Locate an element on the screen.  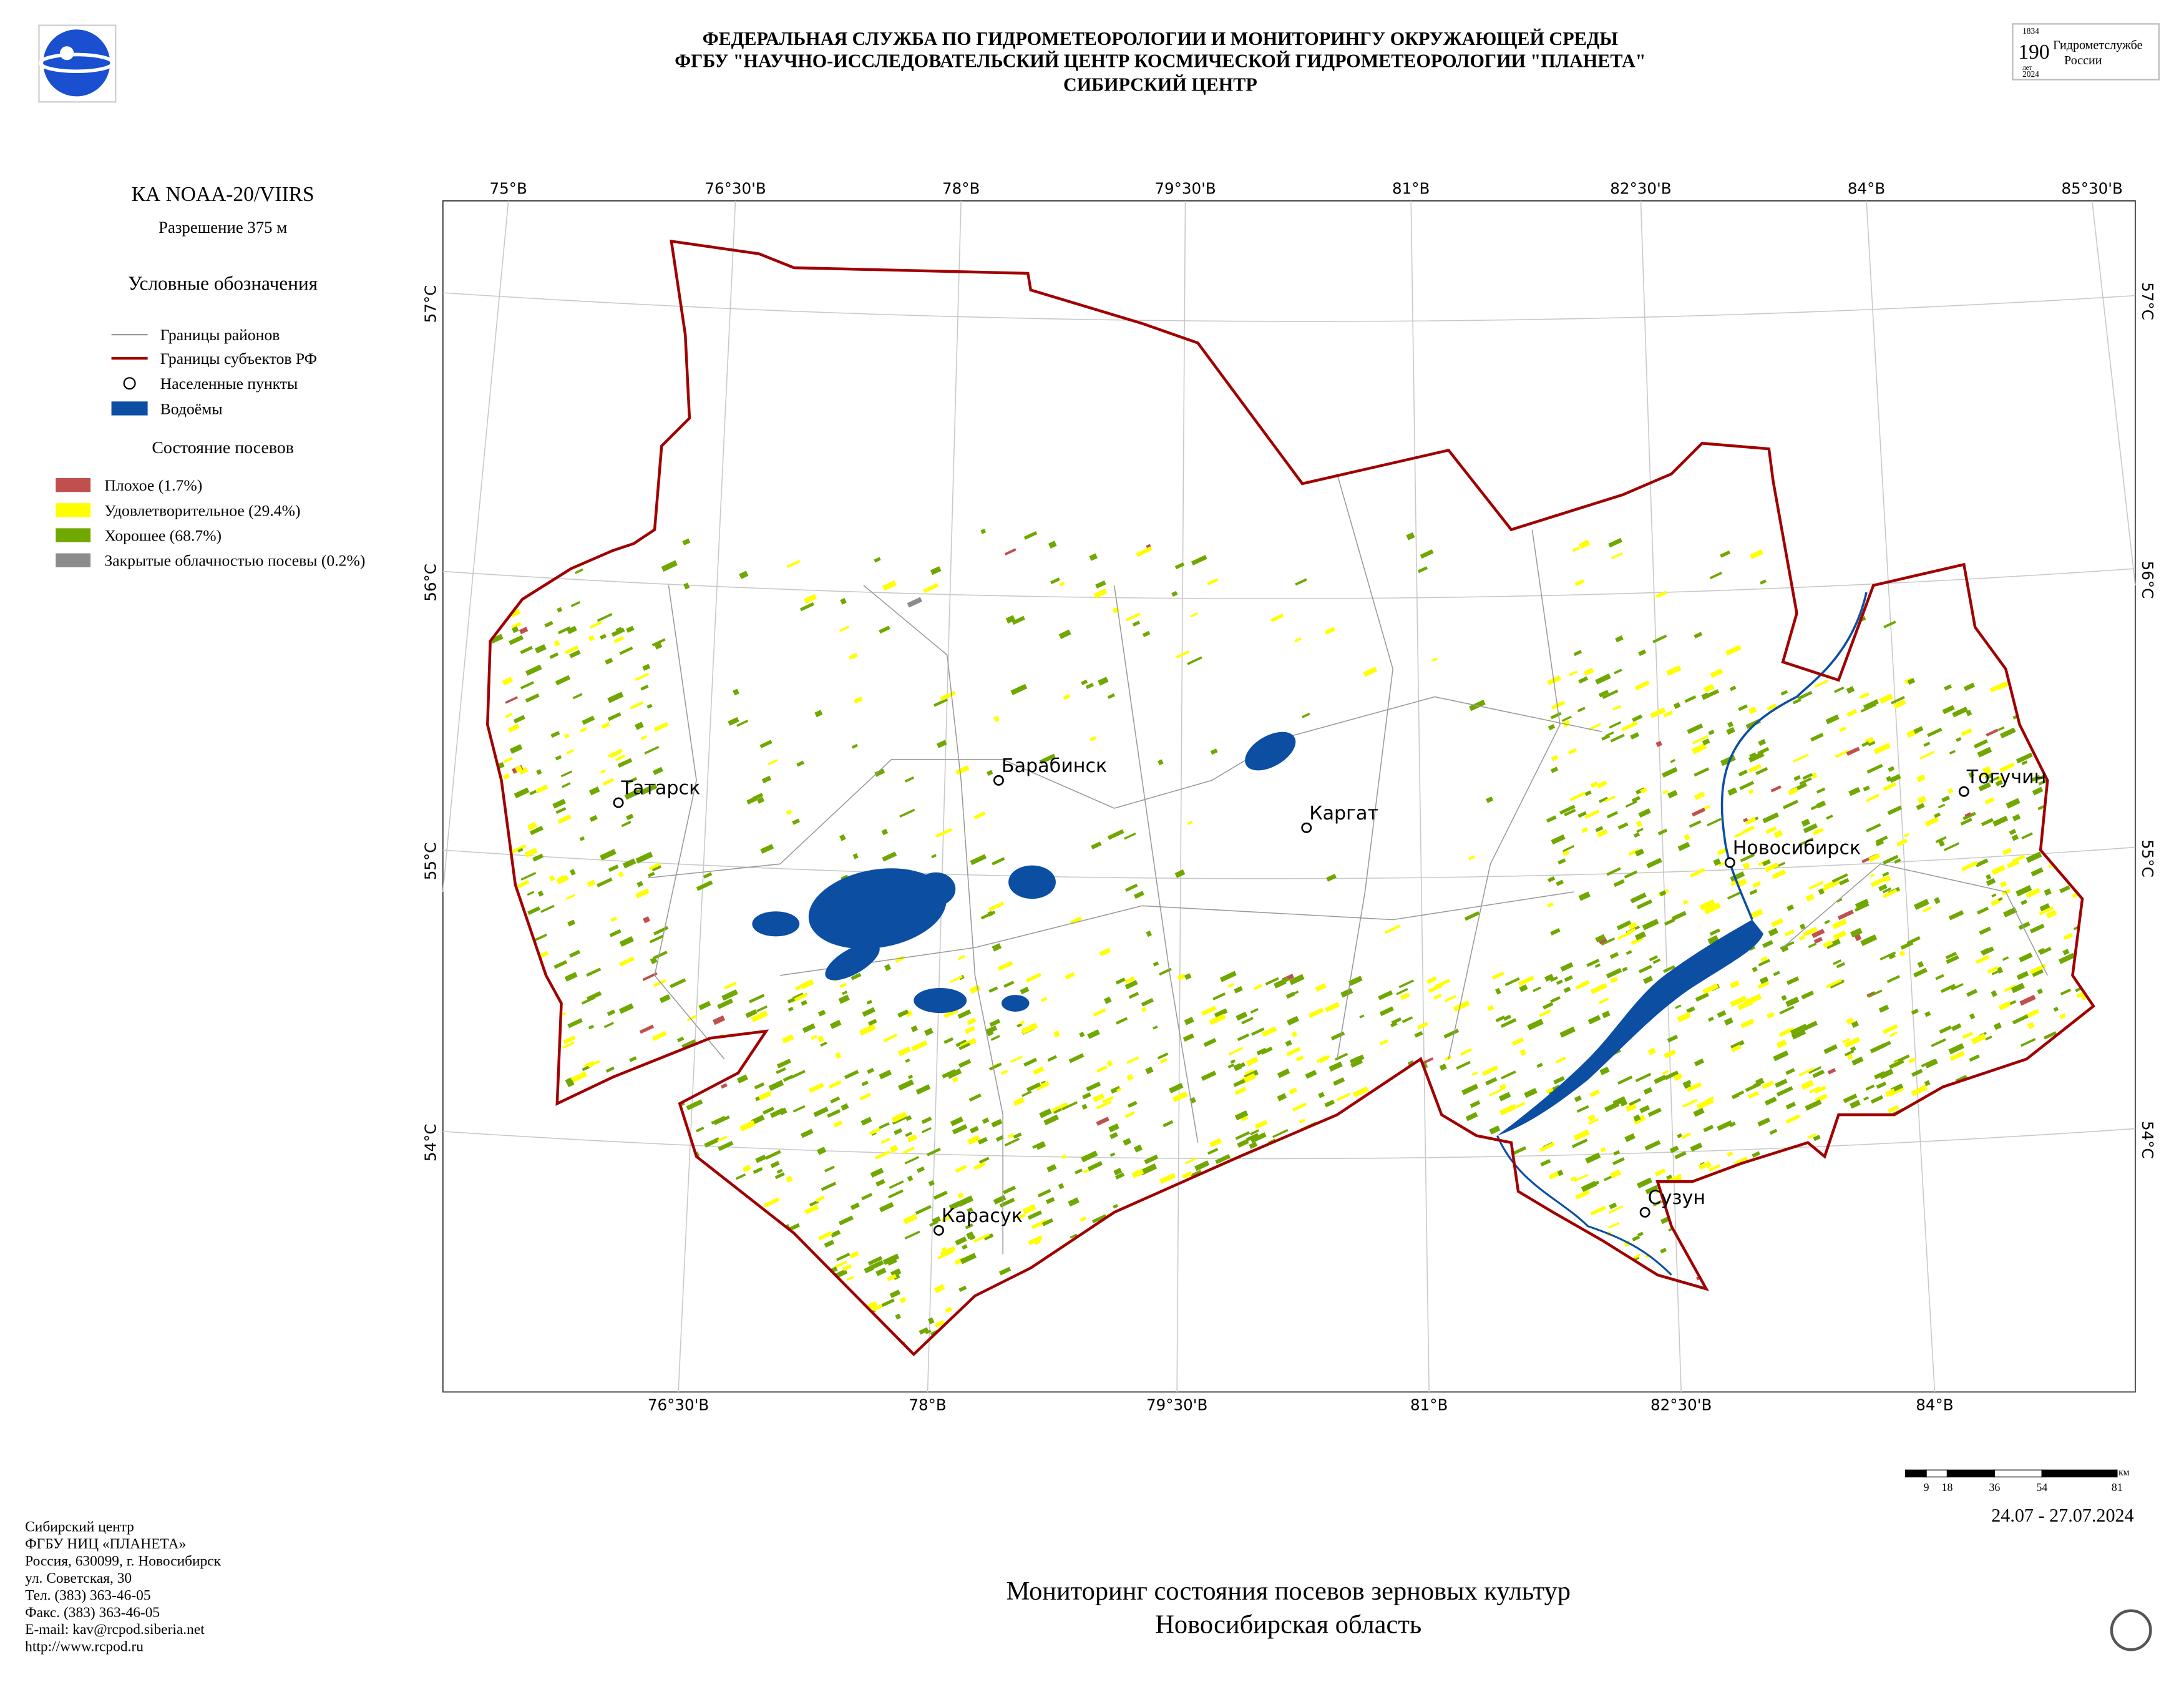
scale-segment is located at coordinates (1971, 1473).